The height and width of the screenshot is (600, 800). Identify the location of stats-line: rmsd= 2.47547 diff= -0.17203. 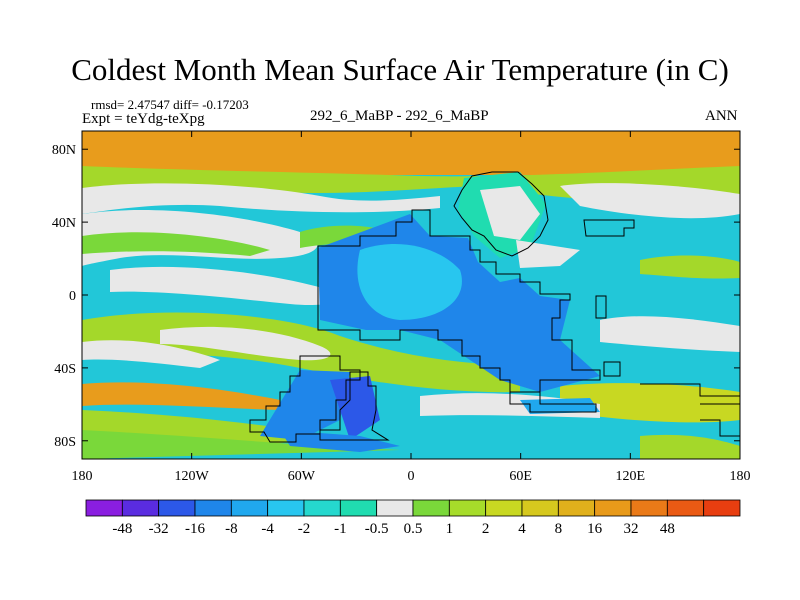
(170, 104).